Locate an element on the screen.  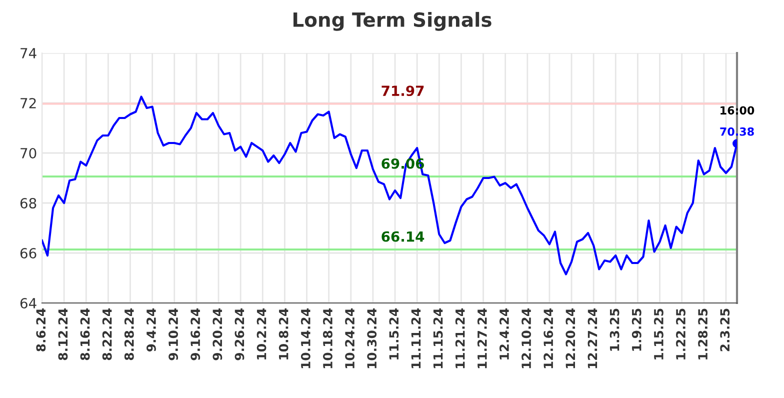
x-tick-label: 8.12.24 is located at coordinates (63, 334).